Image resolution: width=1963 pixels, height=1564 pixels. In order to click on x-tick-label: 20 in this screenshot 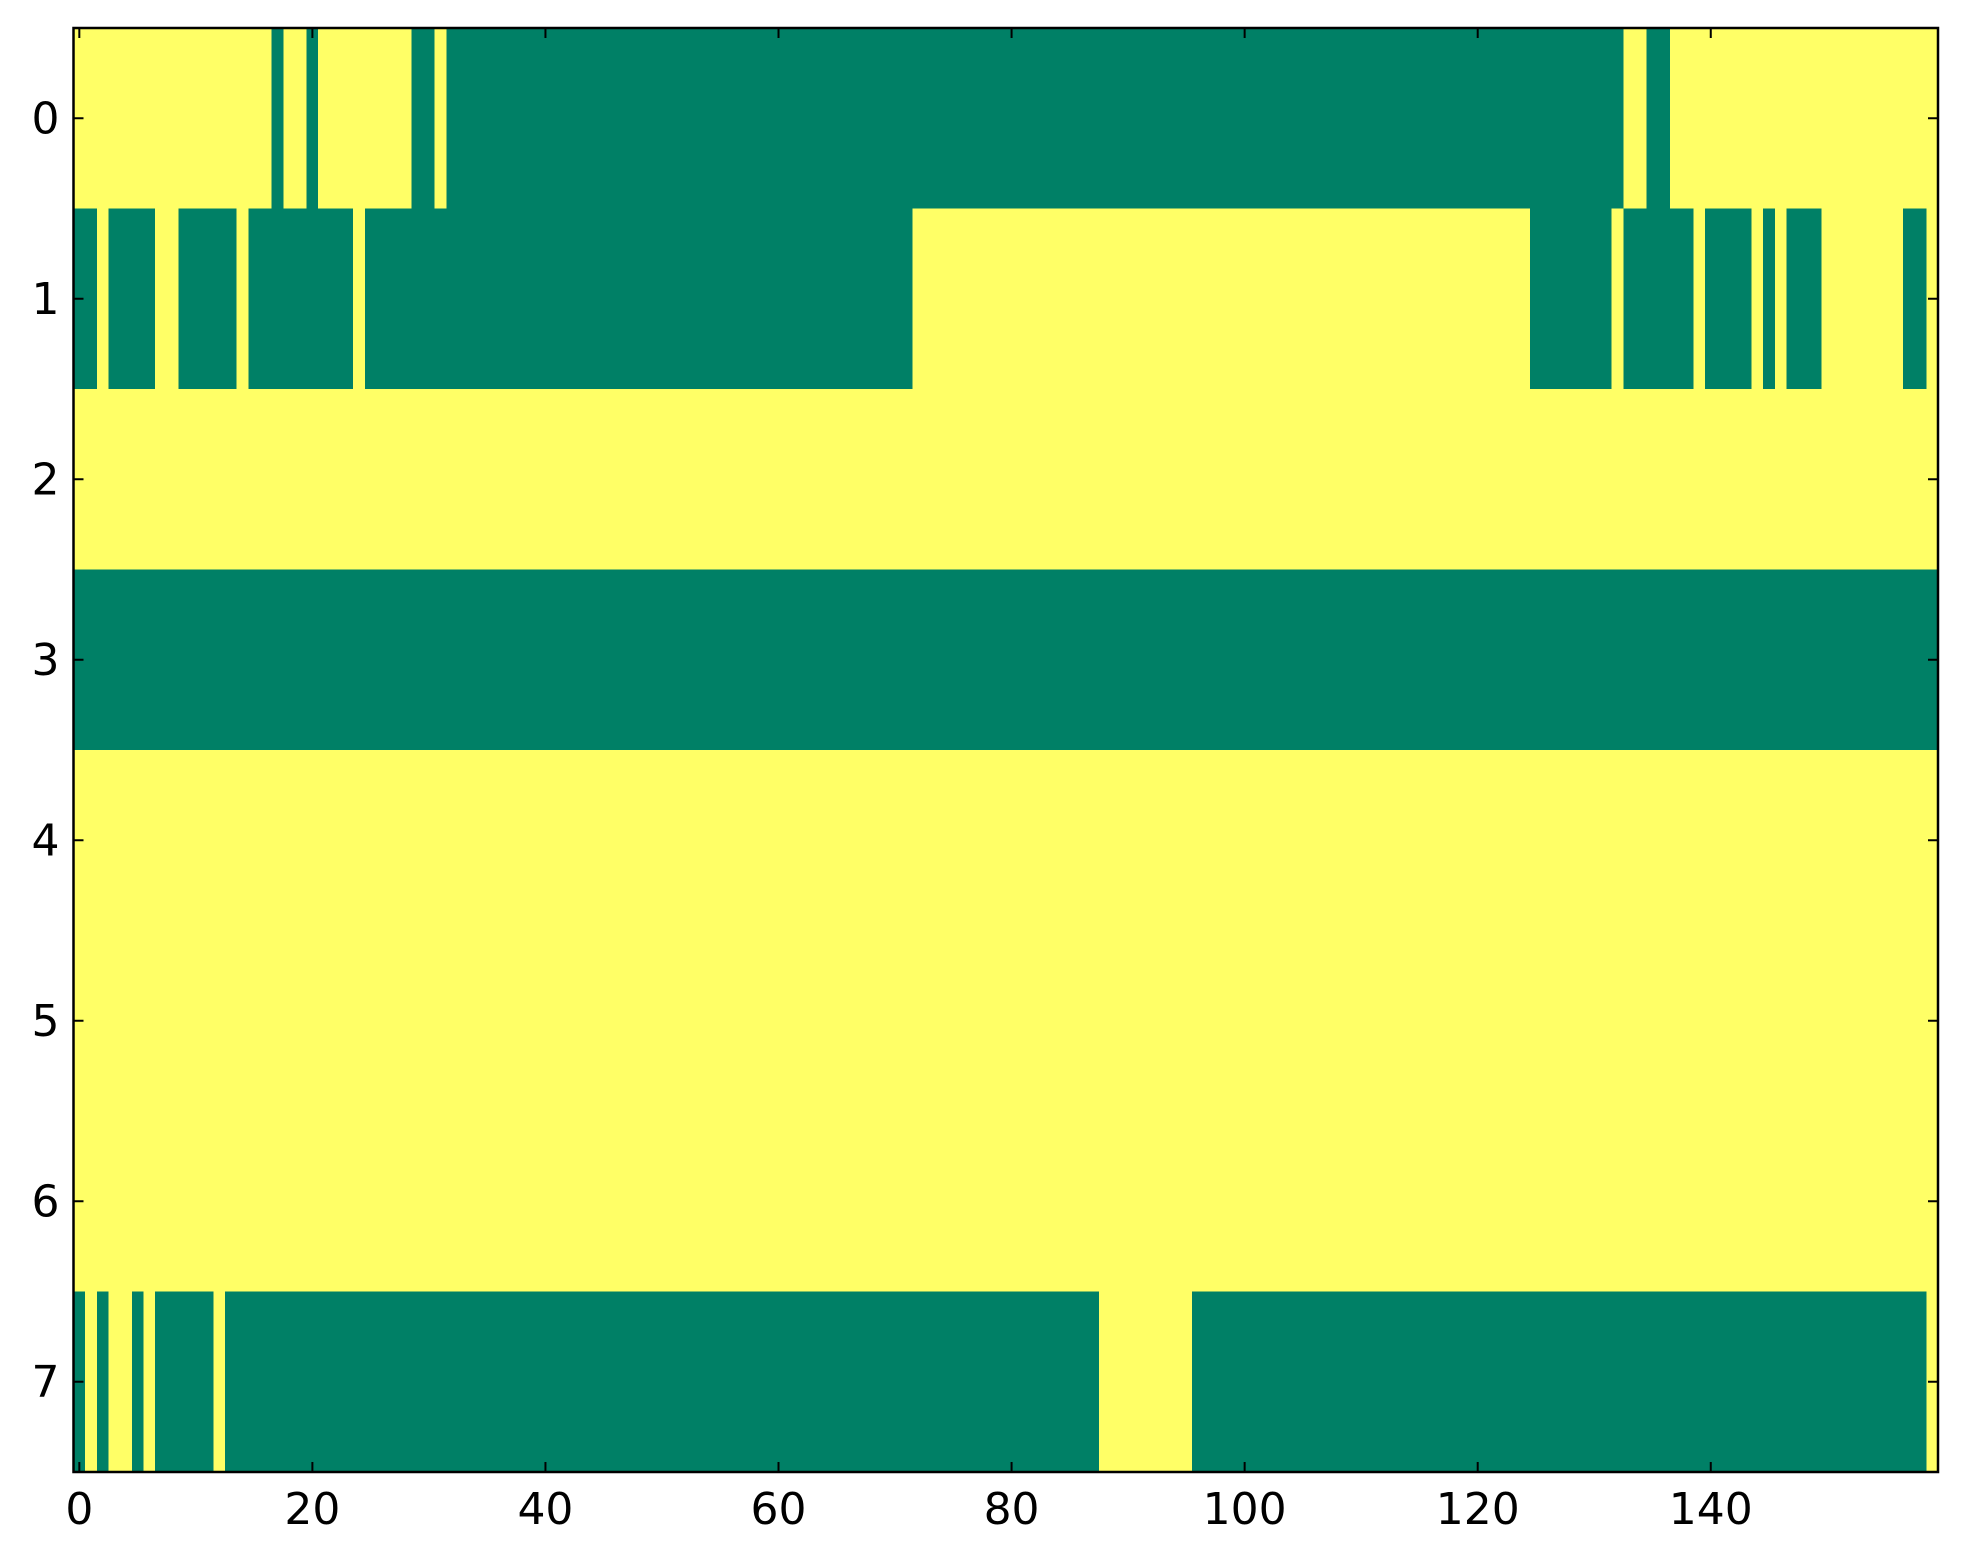, I will do `click(312, 1509)`.